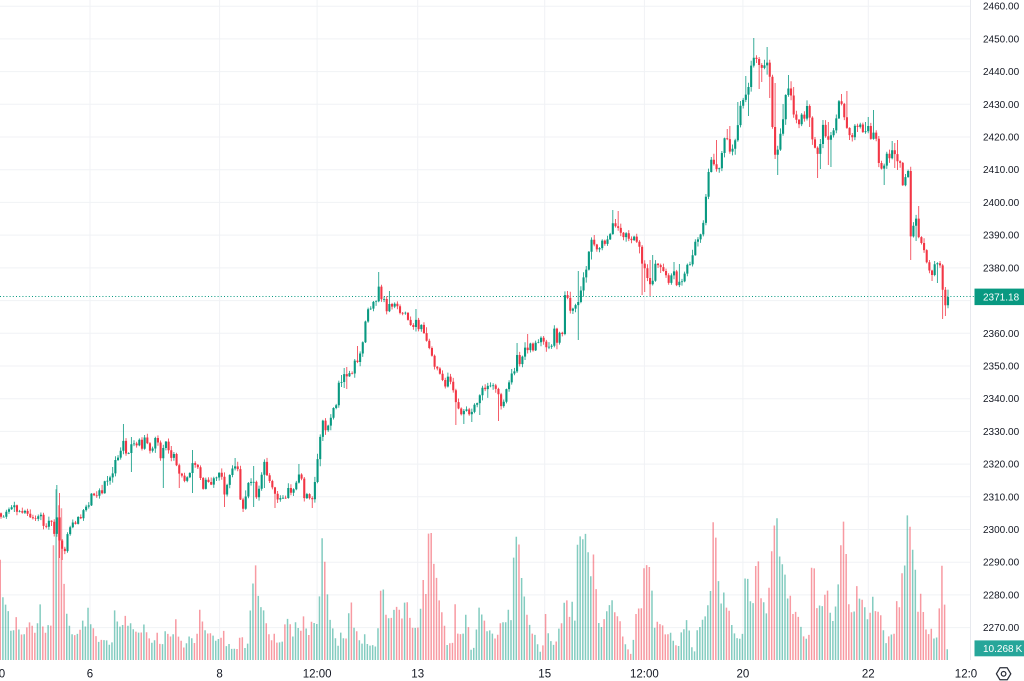  What do you see at coordinates (1001, 432) in the screenshot?
I see `svg-text: 2330.00` at bounding box center [1001, 432].